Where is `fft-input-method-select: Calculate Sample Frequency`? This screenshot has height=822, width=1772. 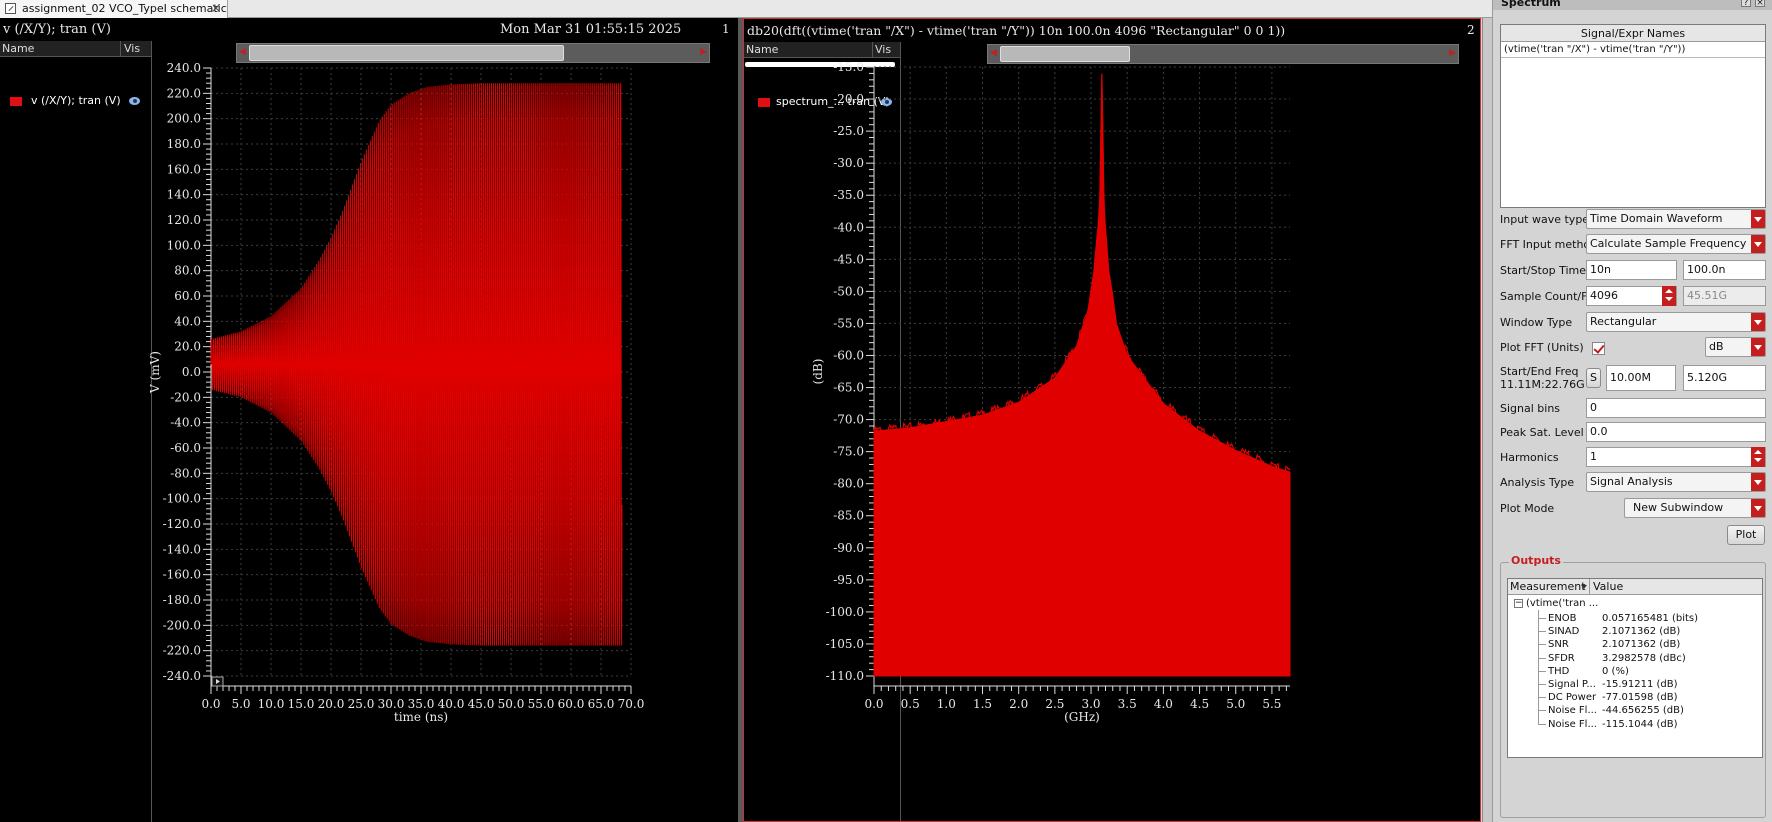 fft-input-method-select: Calculate Sample Frequency is located at coordinates (1676, 244).